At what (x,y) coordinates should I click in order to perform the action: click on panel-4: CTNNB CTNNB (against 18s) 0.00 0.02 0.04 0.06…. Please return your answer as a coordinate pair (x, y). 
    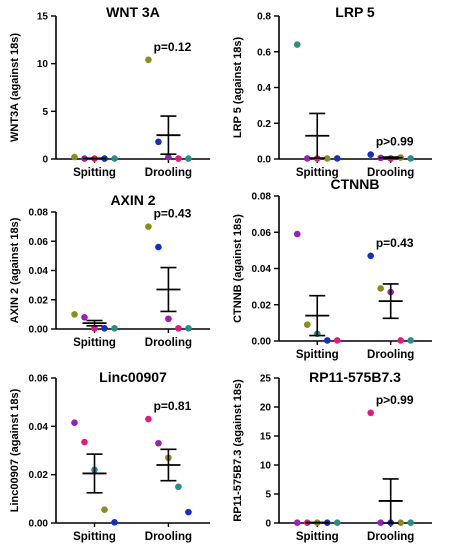
    Looking at the image, I should click on (332, 268).